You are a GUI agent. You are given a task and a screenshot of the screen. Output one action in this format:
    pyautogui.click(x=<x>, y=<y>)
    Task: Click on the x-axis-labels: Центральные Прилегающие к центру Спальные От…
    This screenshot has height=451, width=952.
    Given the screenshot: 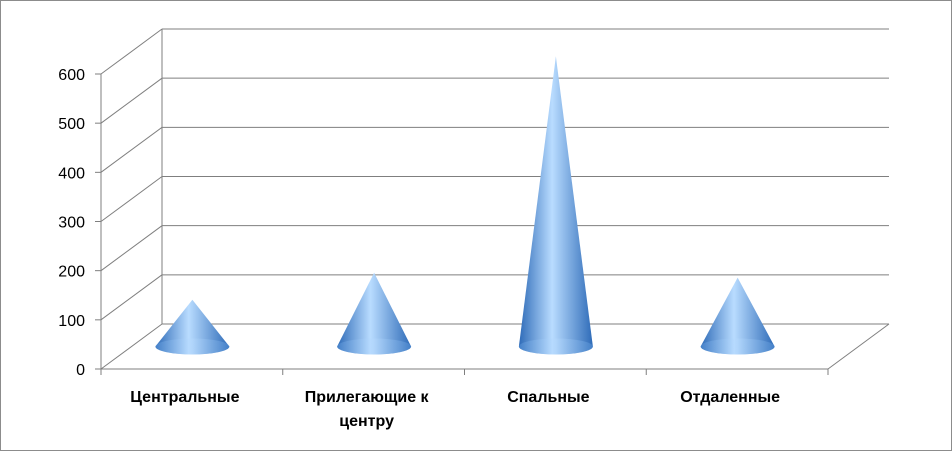 What is the action you would take?
    pyautogui.click(x=455, y=409)
    